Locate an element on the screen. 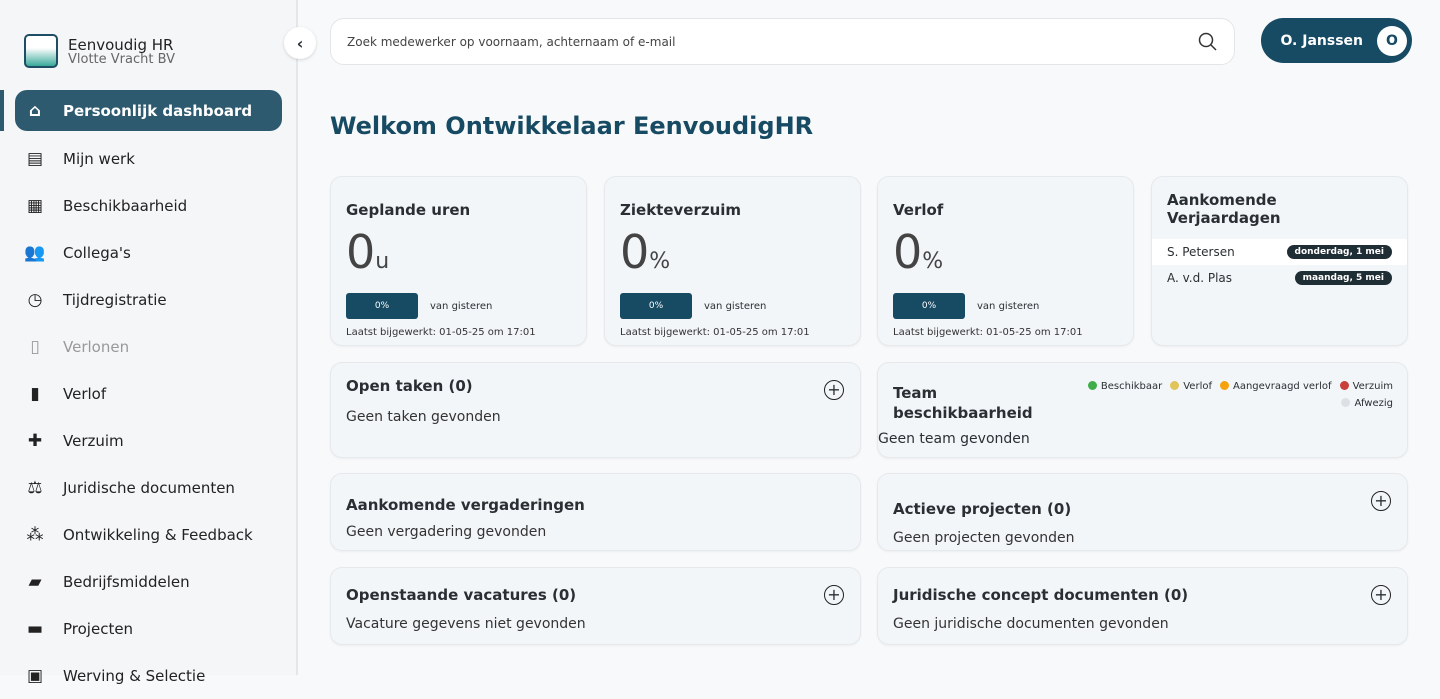 The width and height of the screenshot is (1440, 699). sidebar-item-label: Ontwikkeling & Feedback is located at coordinates (158, 534).